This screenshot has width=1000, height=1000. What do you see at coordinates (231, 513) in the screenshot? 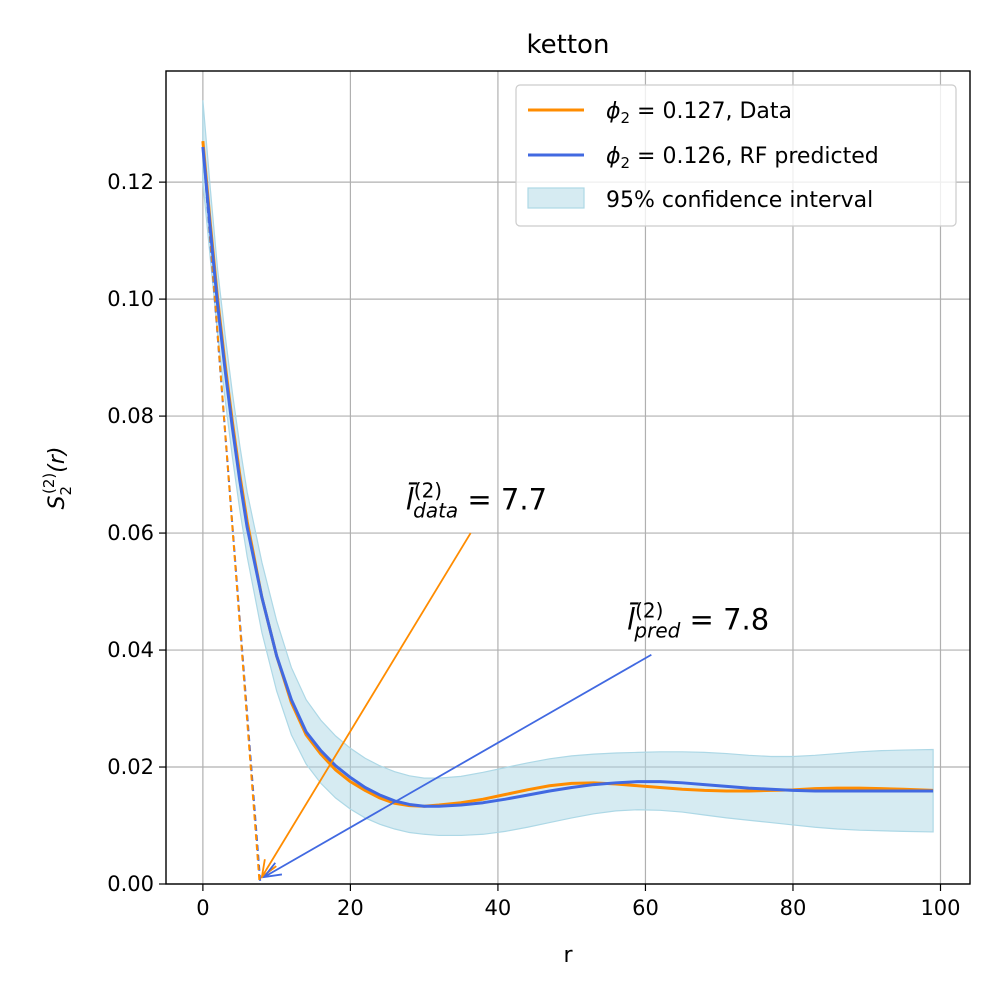
I see `tangent-line` at bounding box center [231, 513].